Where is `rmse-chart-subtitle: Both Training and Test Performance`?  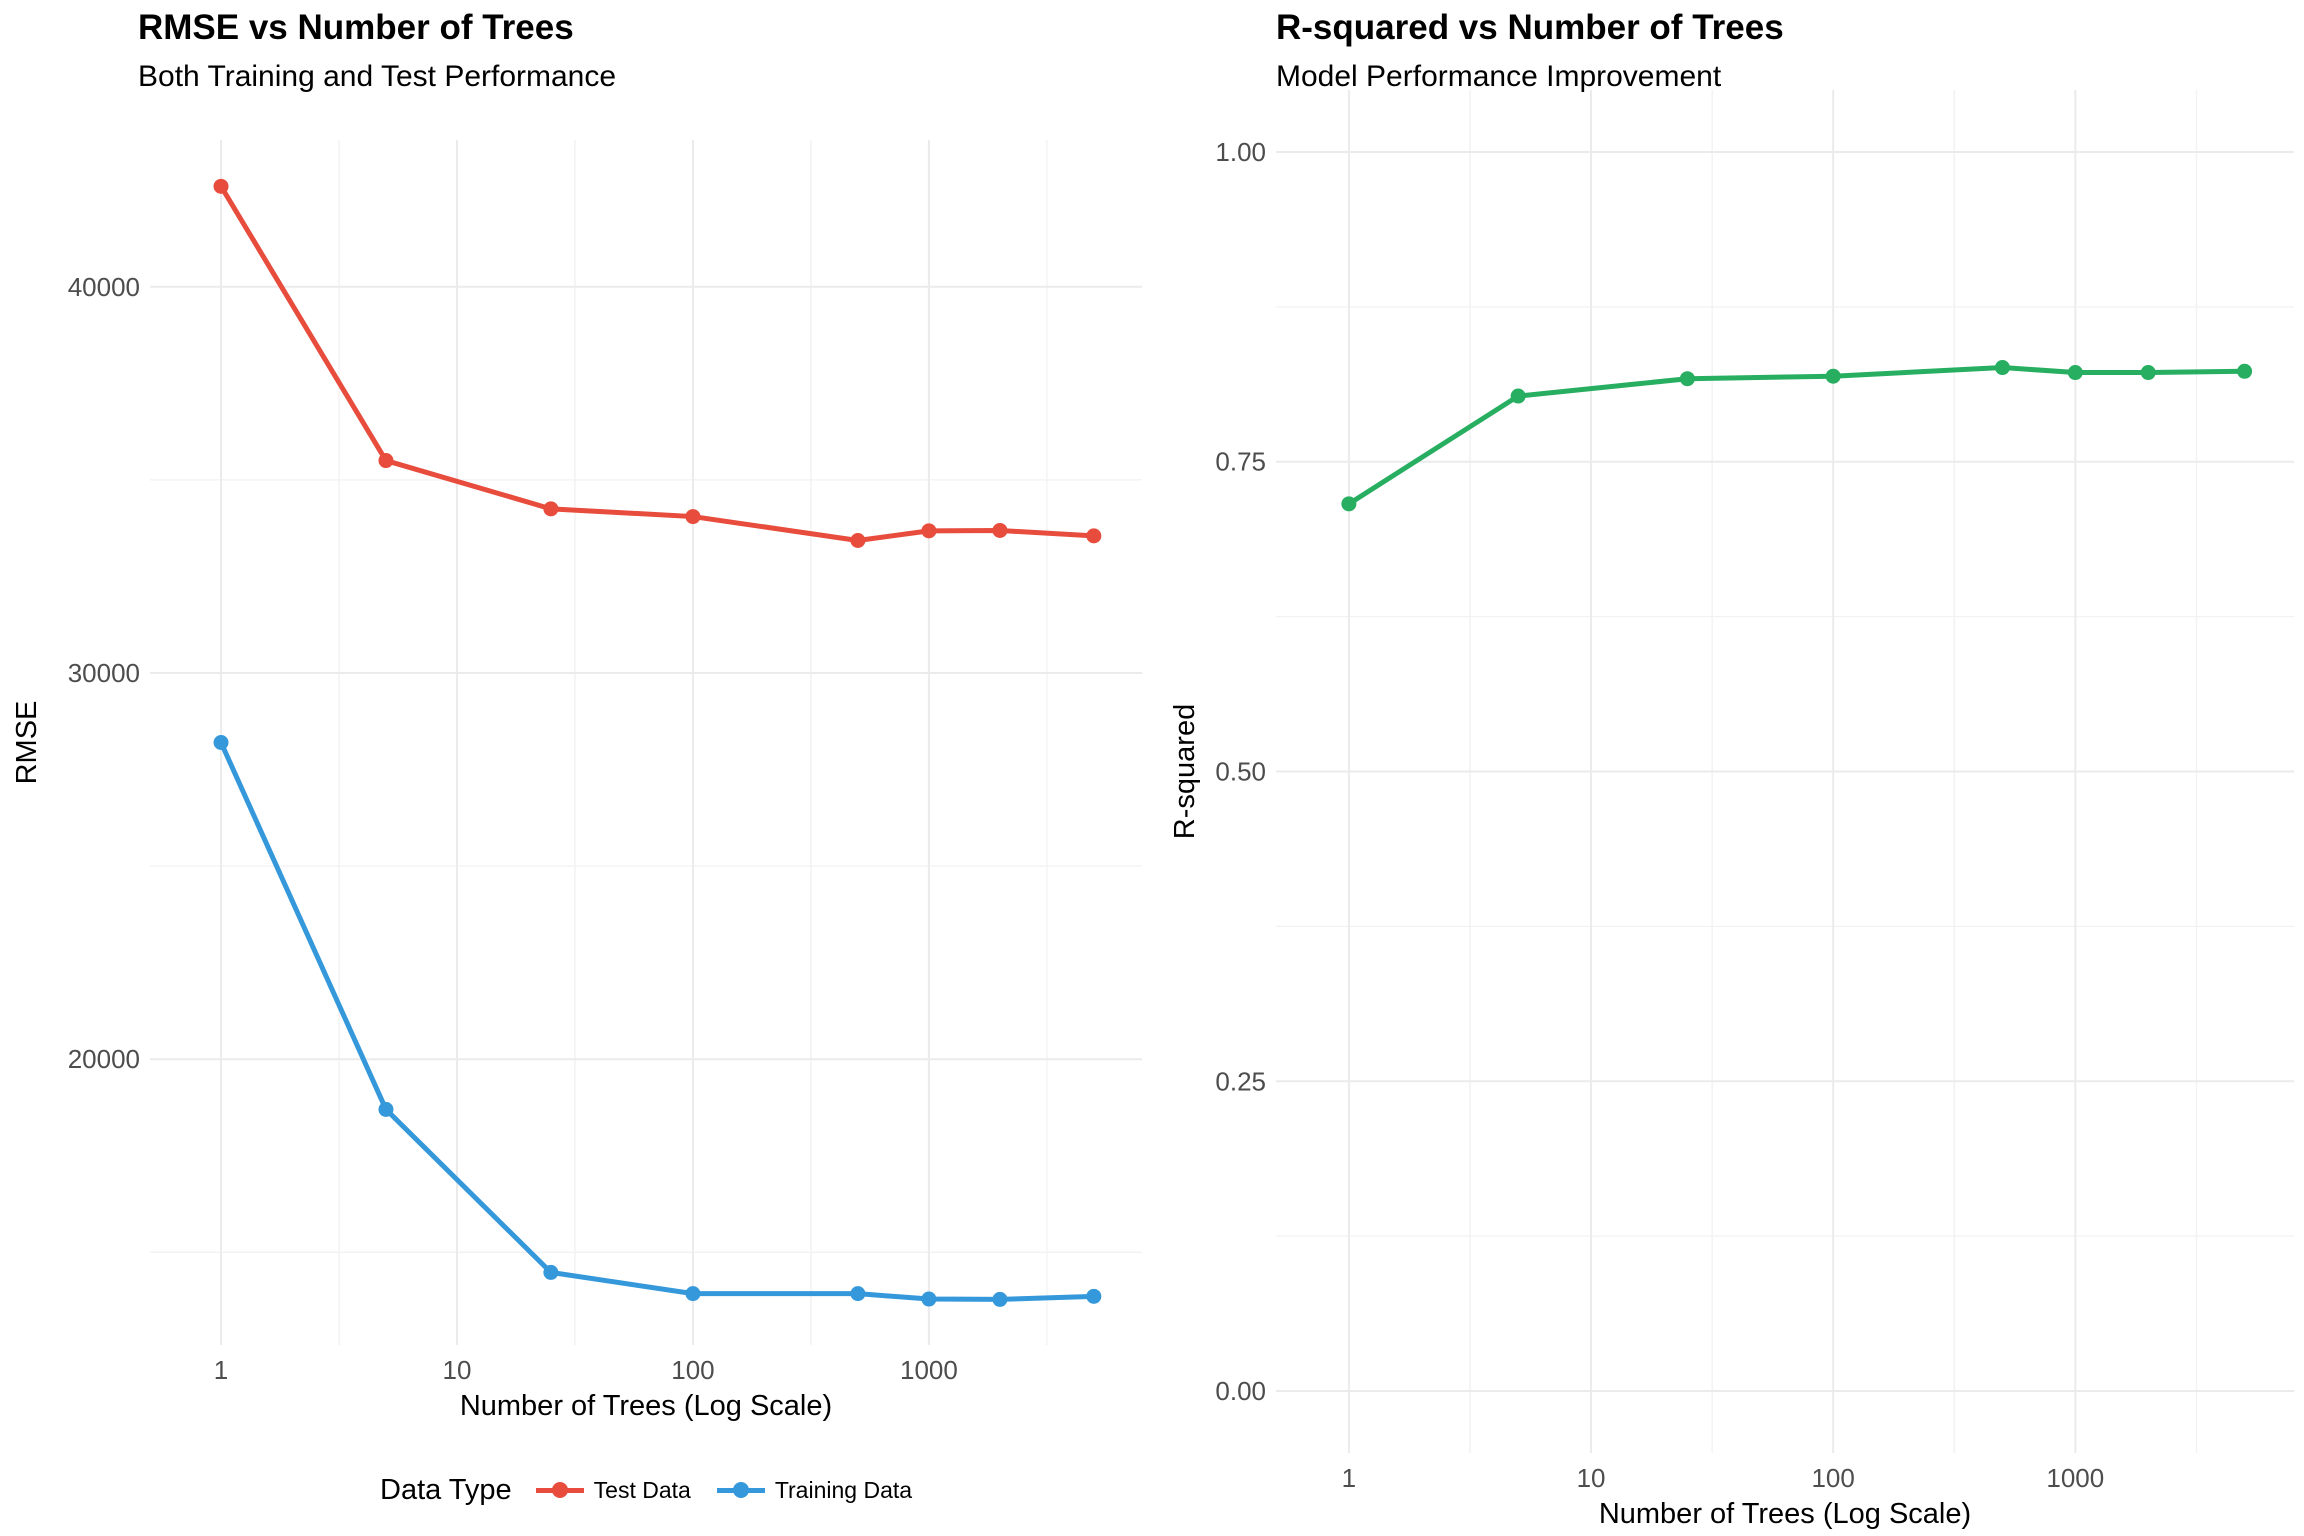 rmse-chart-subtitle: Both Training and Test Performance is located at coordinates (377, 76).